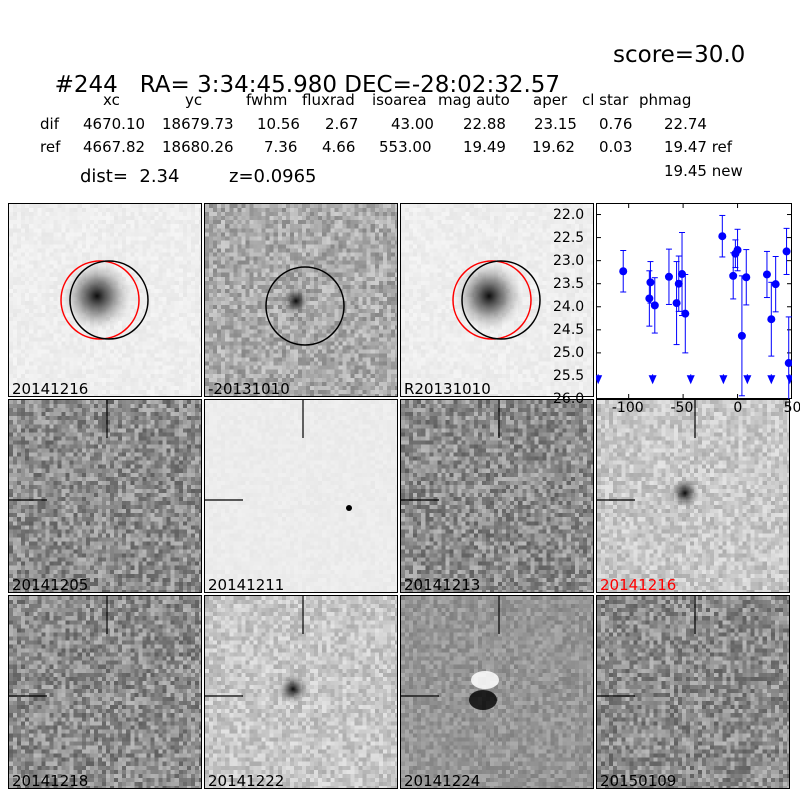  What do you see at coordinates (703, 171) in the screenshot?
I see `new-mag: 19.45 new` at bounding box center [703, 171].